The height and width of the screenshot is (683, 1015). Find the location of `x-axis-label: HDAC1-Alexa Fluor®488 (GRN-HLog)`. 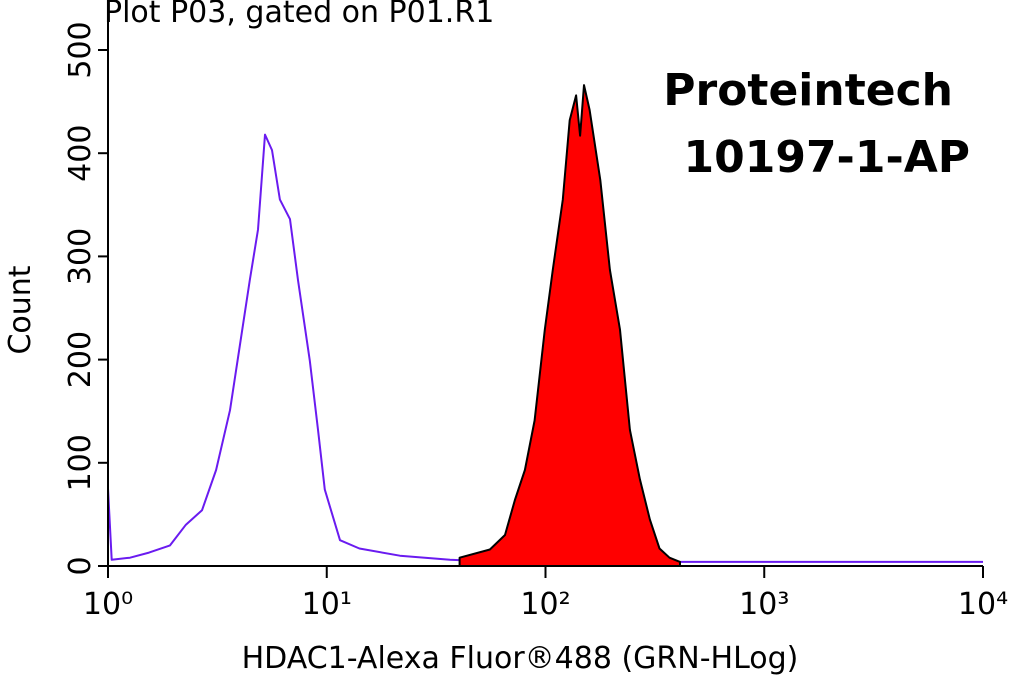

x-axis-label: HDAC1-Alexa Fluor®488 (GRN-HLog) is located at coordinates (520, 658).